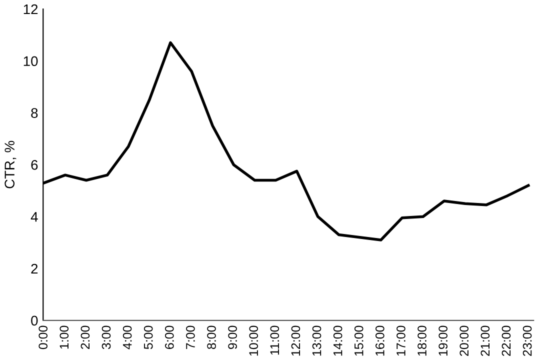  What do you see at coordinates (31, 61) in the screenshot?
I see `y-tick-label: 10` at bounding box center [31, 61].